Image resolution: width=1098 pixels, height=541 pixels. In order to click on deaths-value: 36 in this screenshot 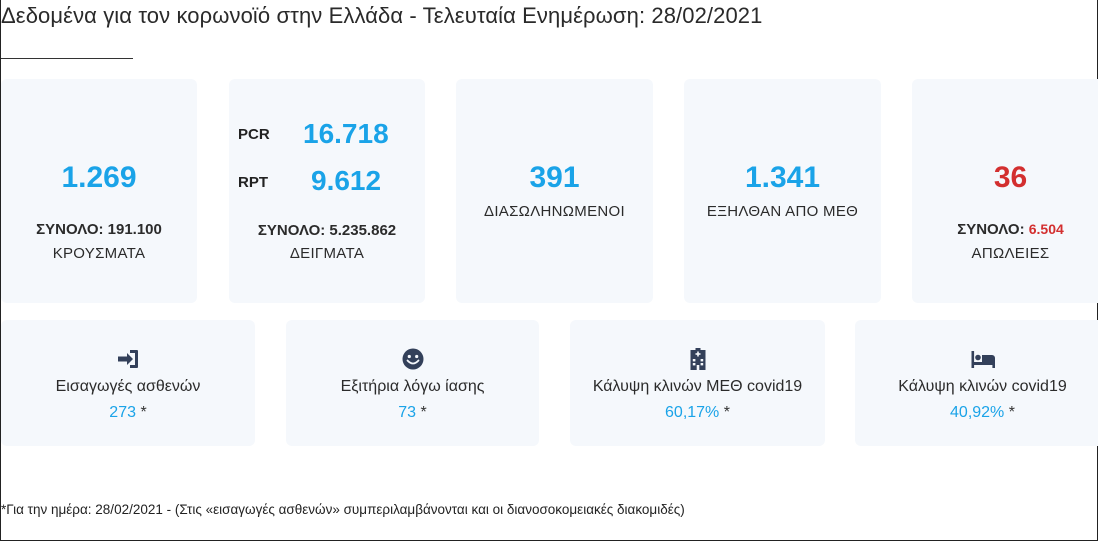, I will do `click(1010, 177)`.